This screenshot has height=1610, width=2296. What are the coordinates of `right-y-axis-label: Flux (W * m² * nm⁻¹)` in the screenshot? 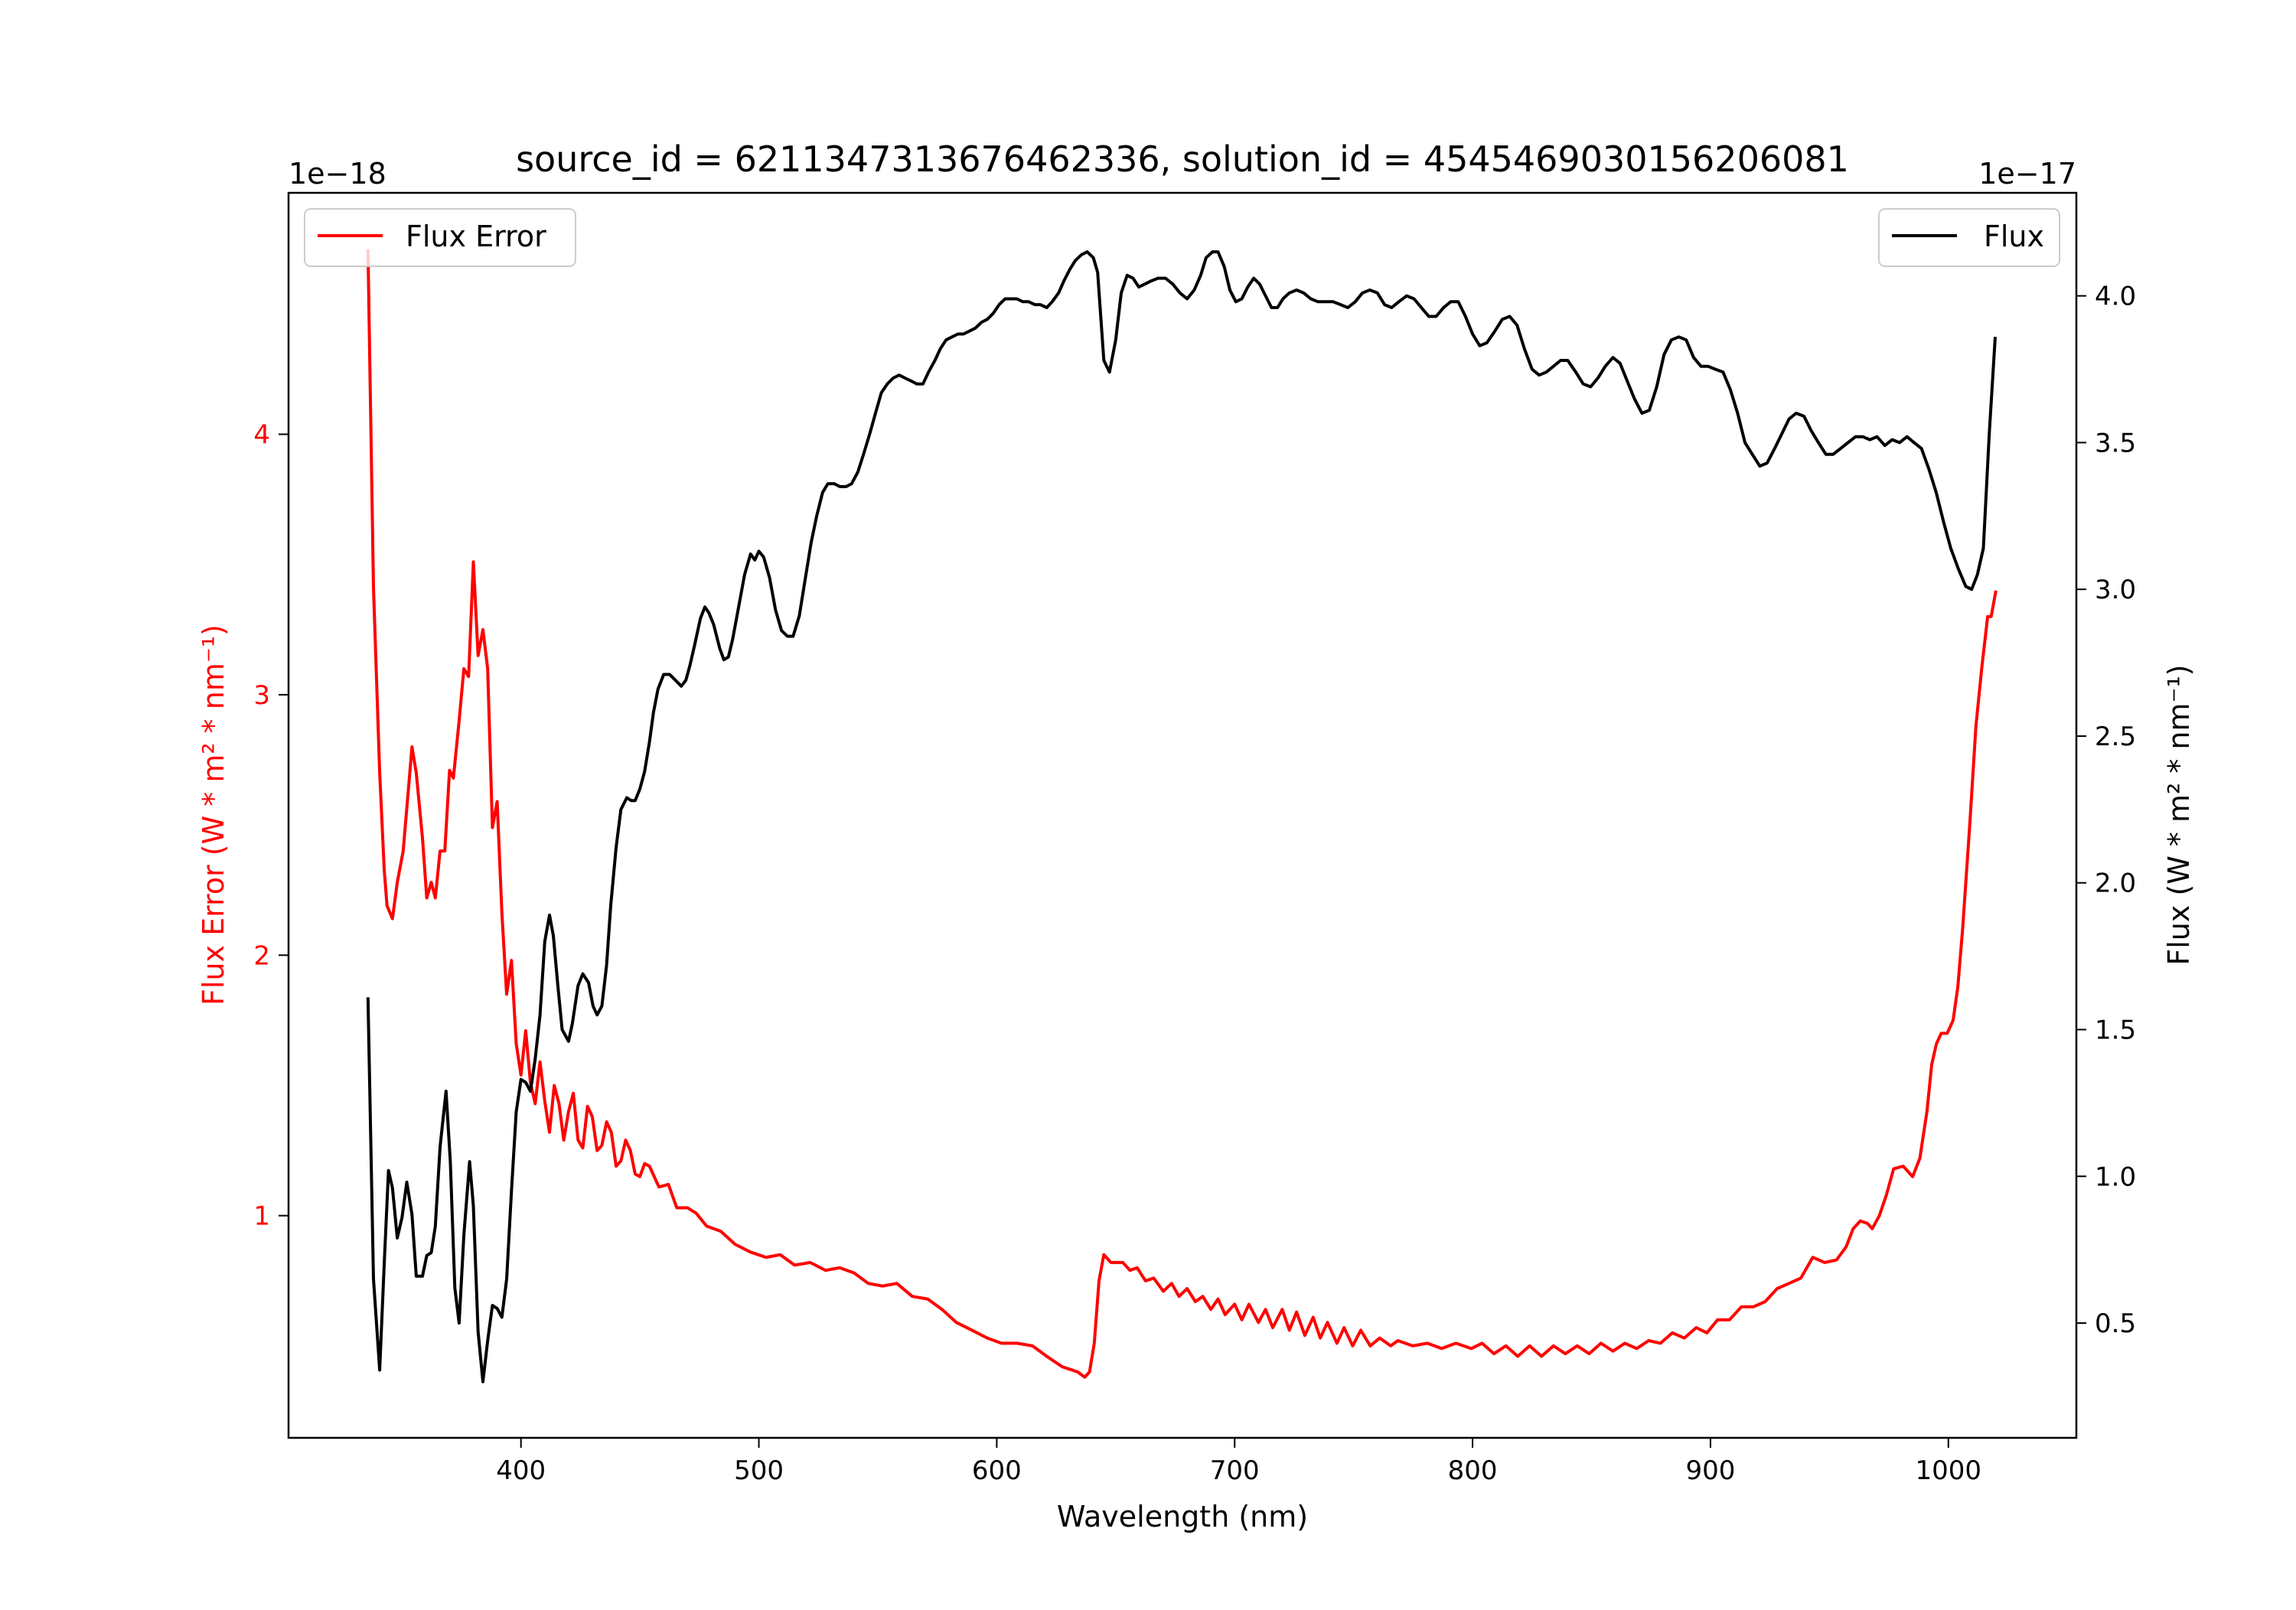 It's located at (2179, 814).